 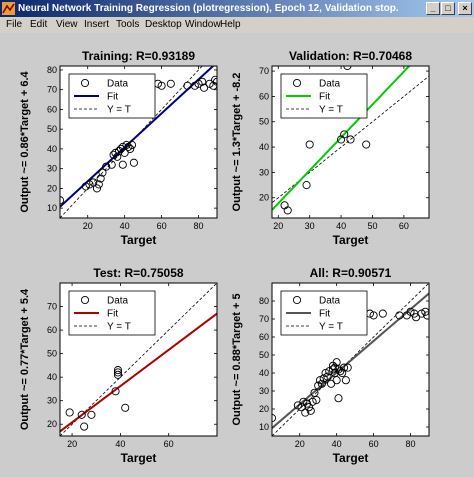 I want to click on maximize-icon: □, so click(x=448, y=8).